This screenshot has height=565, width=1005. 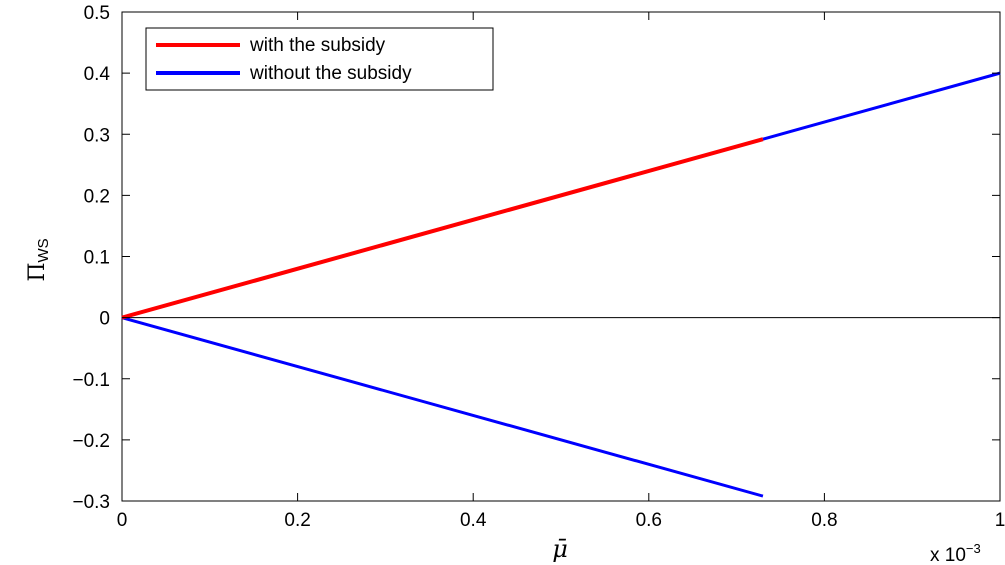 What do you see at coordinates (560, 549) in the screenshot?
I see `x-axis-label: μ̄` at bounding box center [560, 549].